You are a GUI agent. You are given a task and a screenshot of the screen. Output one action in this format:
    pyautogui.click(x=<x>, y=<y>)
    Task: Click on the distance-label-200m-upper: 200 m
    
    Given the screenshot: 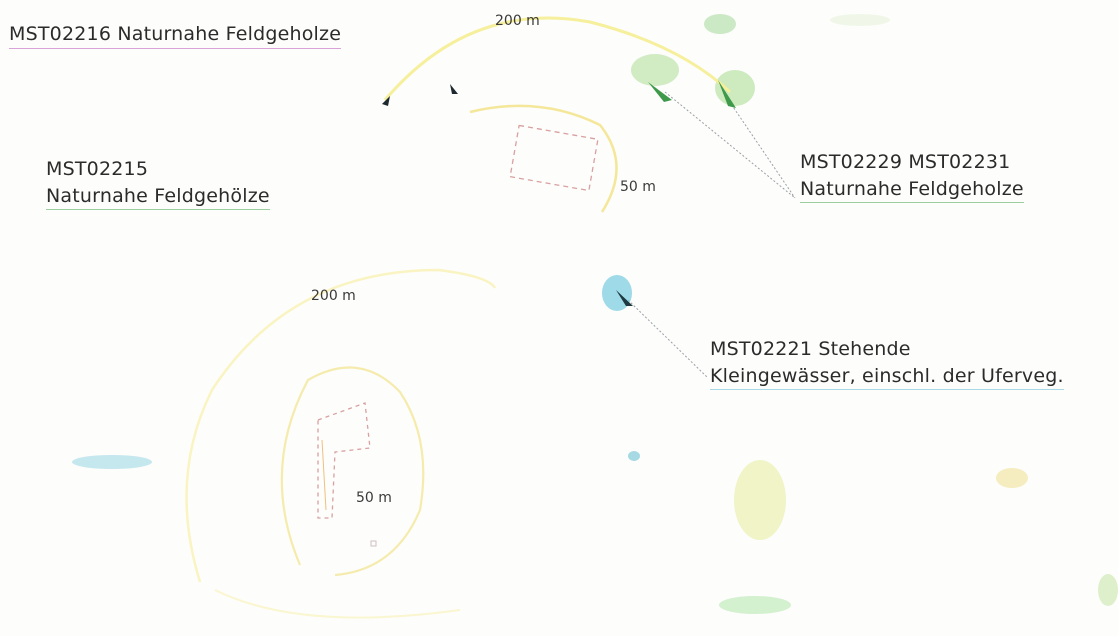 What is the action you would take?
    pyautogui.click(x=517, y=21)
    